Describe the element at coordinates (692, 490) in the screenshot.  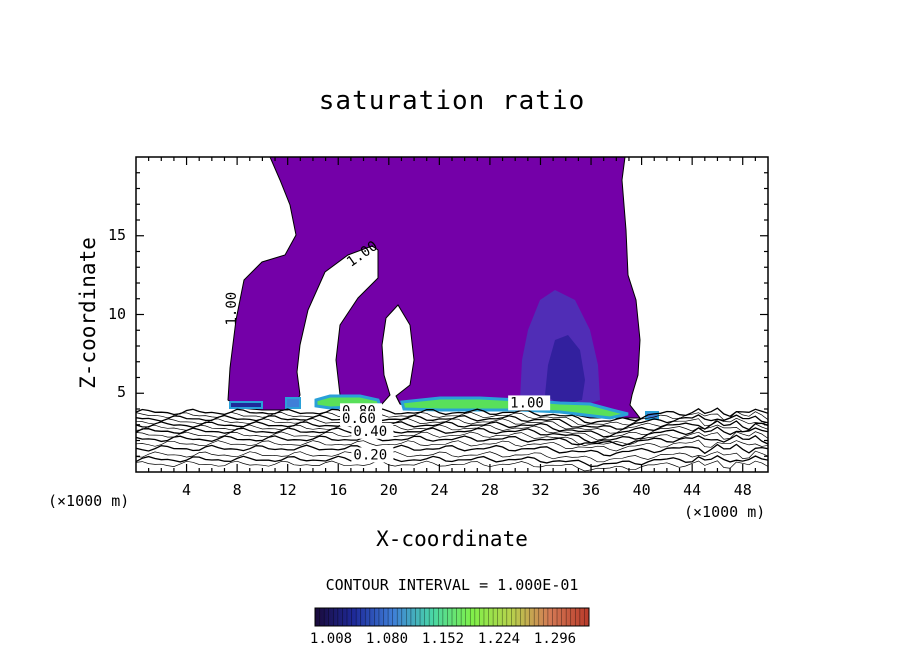
I see `x-tick-label: 44` at that location.